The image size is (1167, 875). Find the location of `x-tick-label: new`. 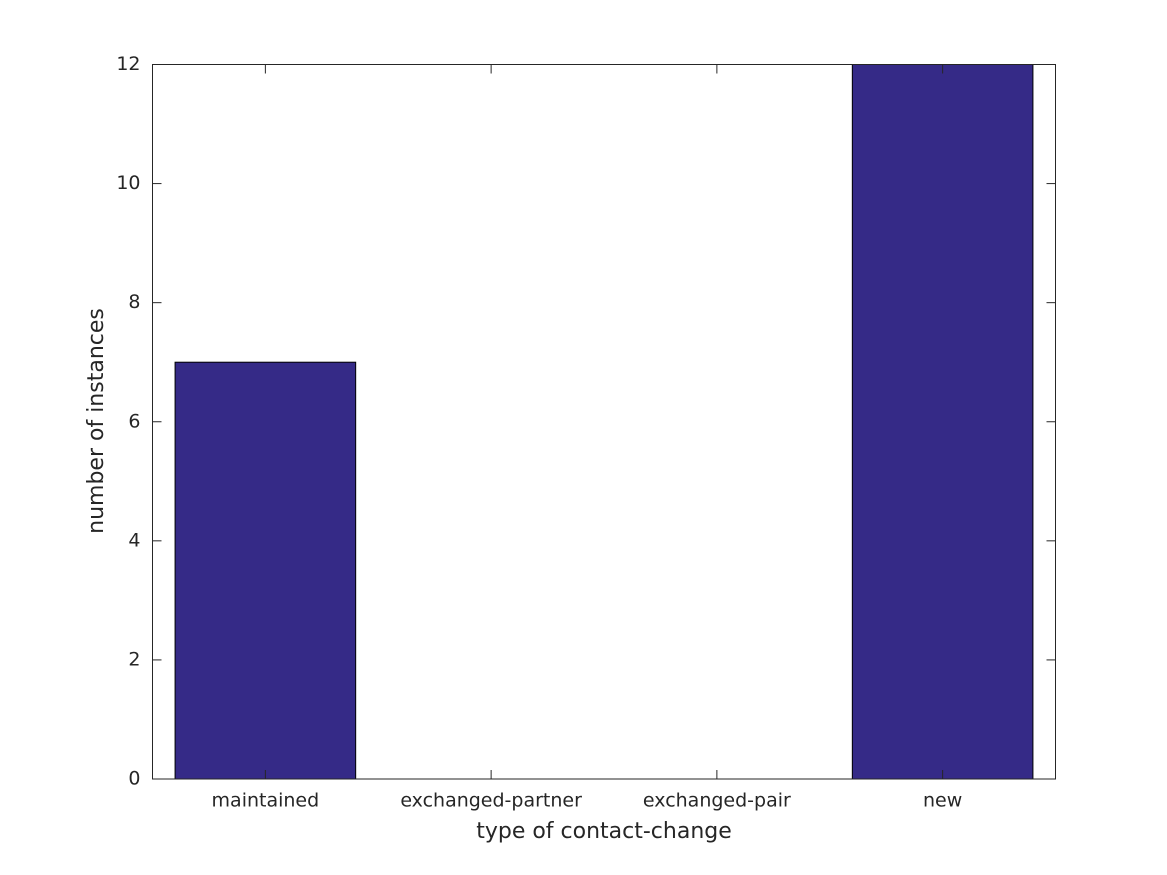

x-tick-label: new is located at coordinates (942, 801).